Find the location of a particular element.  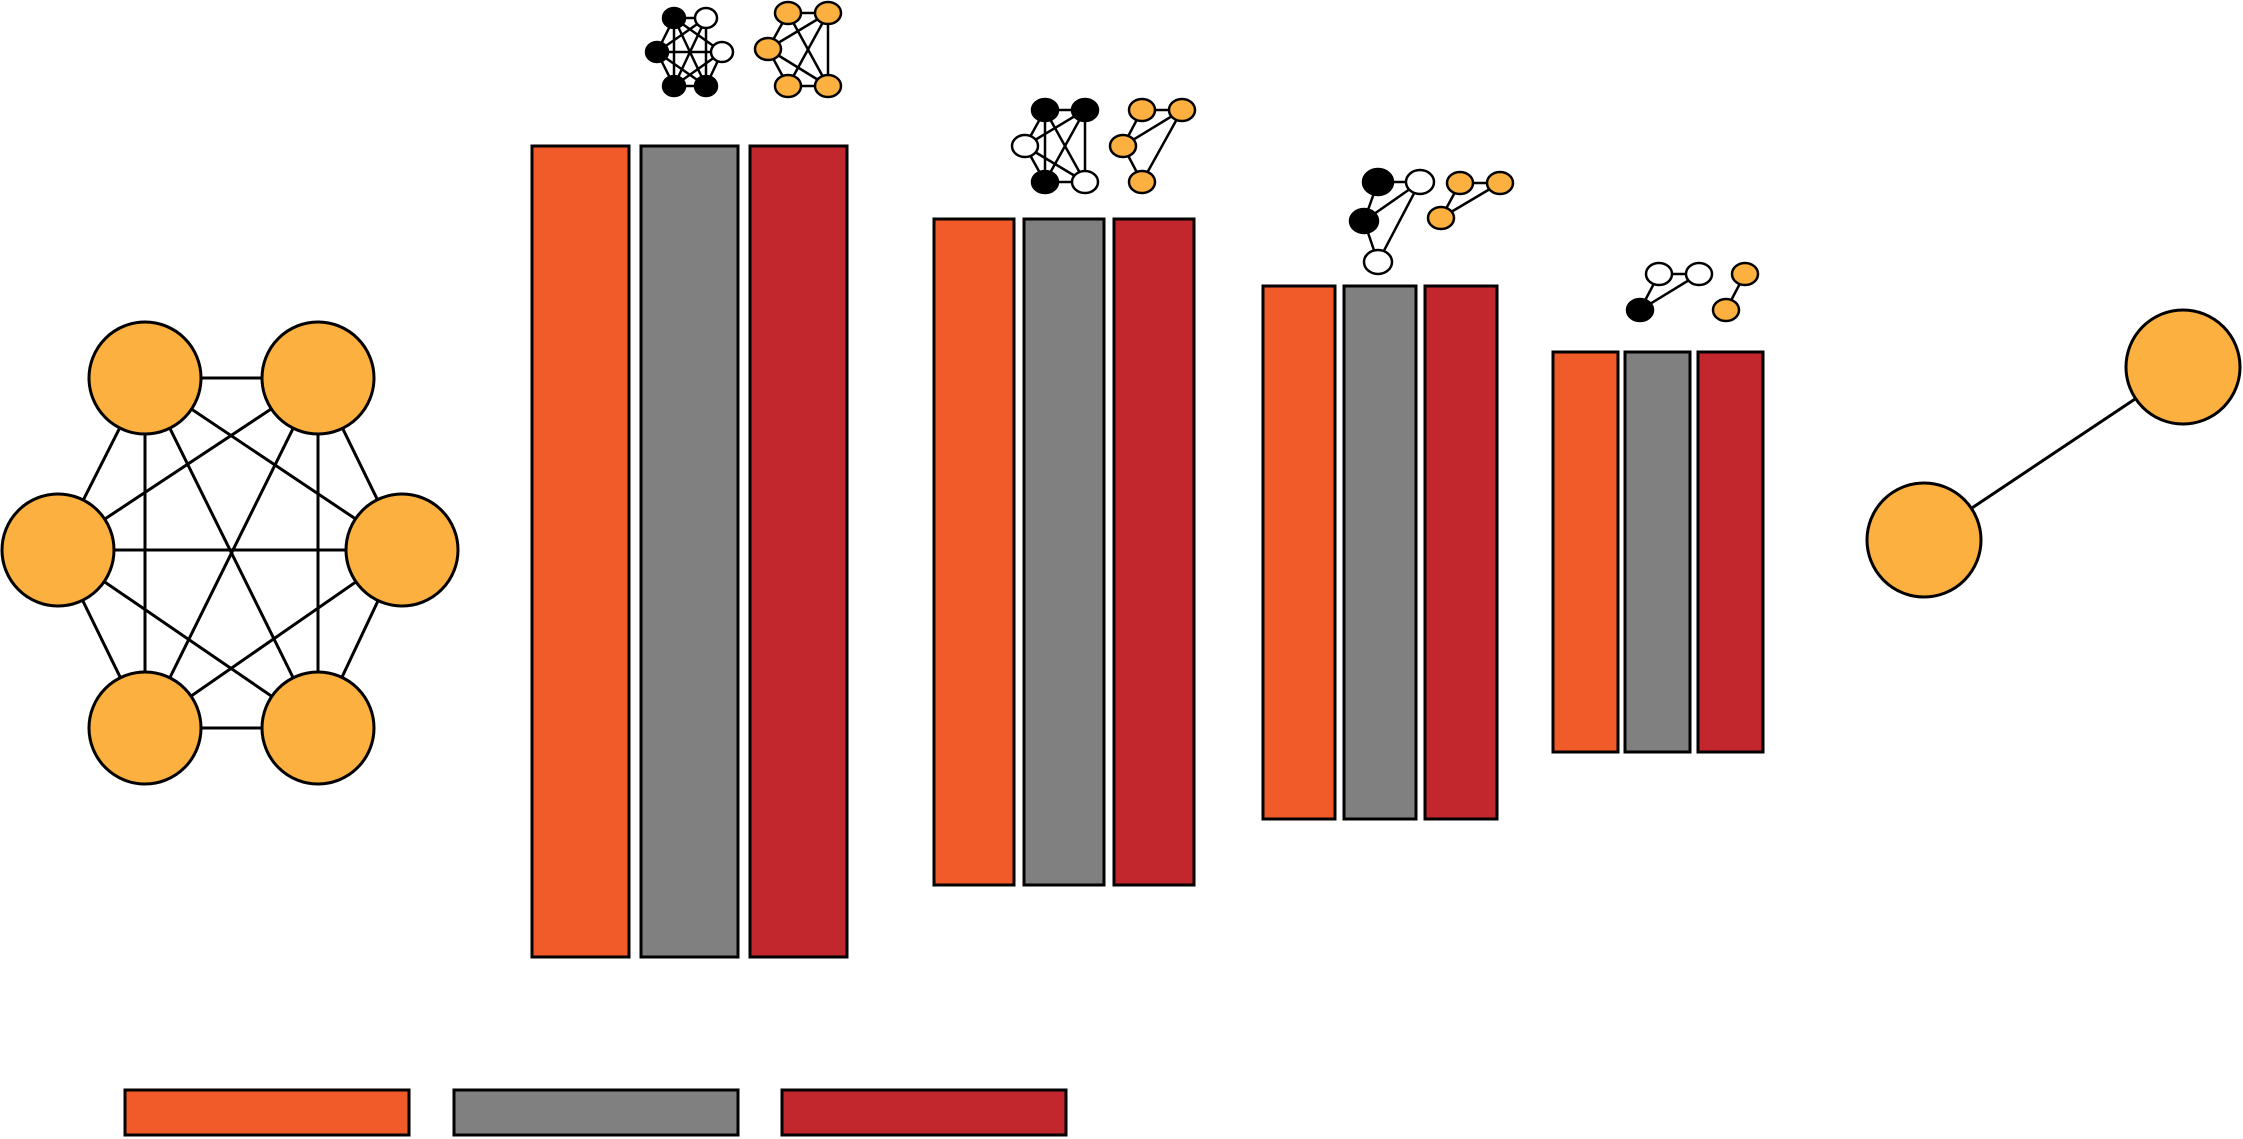

layer-3-mini-graph-orange is located at coordinates (1470, 200).